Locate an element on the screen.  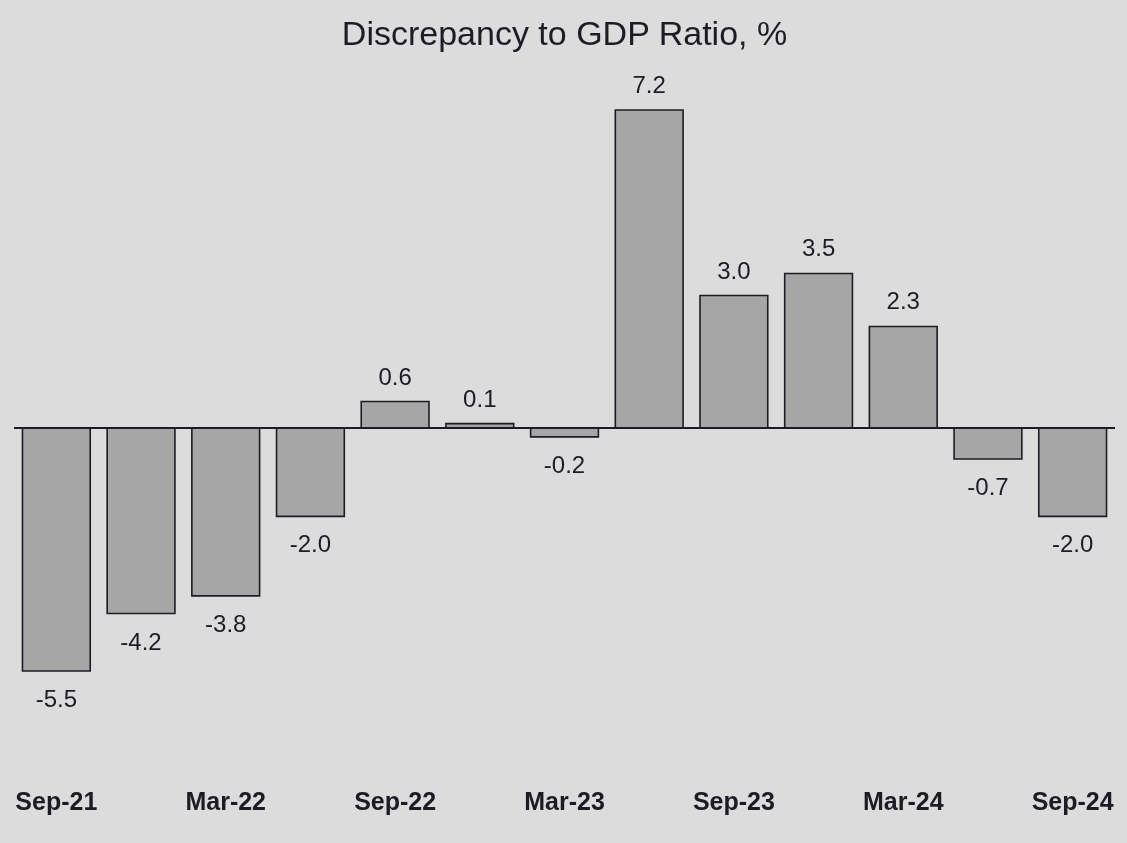
x-tick-label: Mar-24 is located at coordinates (903, 800).